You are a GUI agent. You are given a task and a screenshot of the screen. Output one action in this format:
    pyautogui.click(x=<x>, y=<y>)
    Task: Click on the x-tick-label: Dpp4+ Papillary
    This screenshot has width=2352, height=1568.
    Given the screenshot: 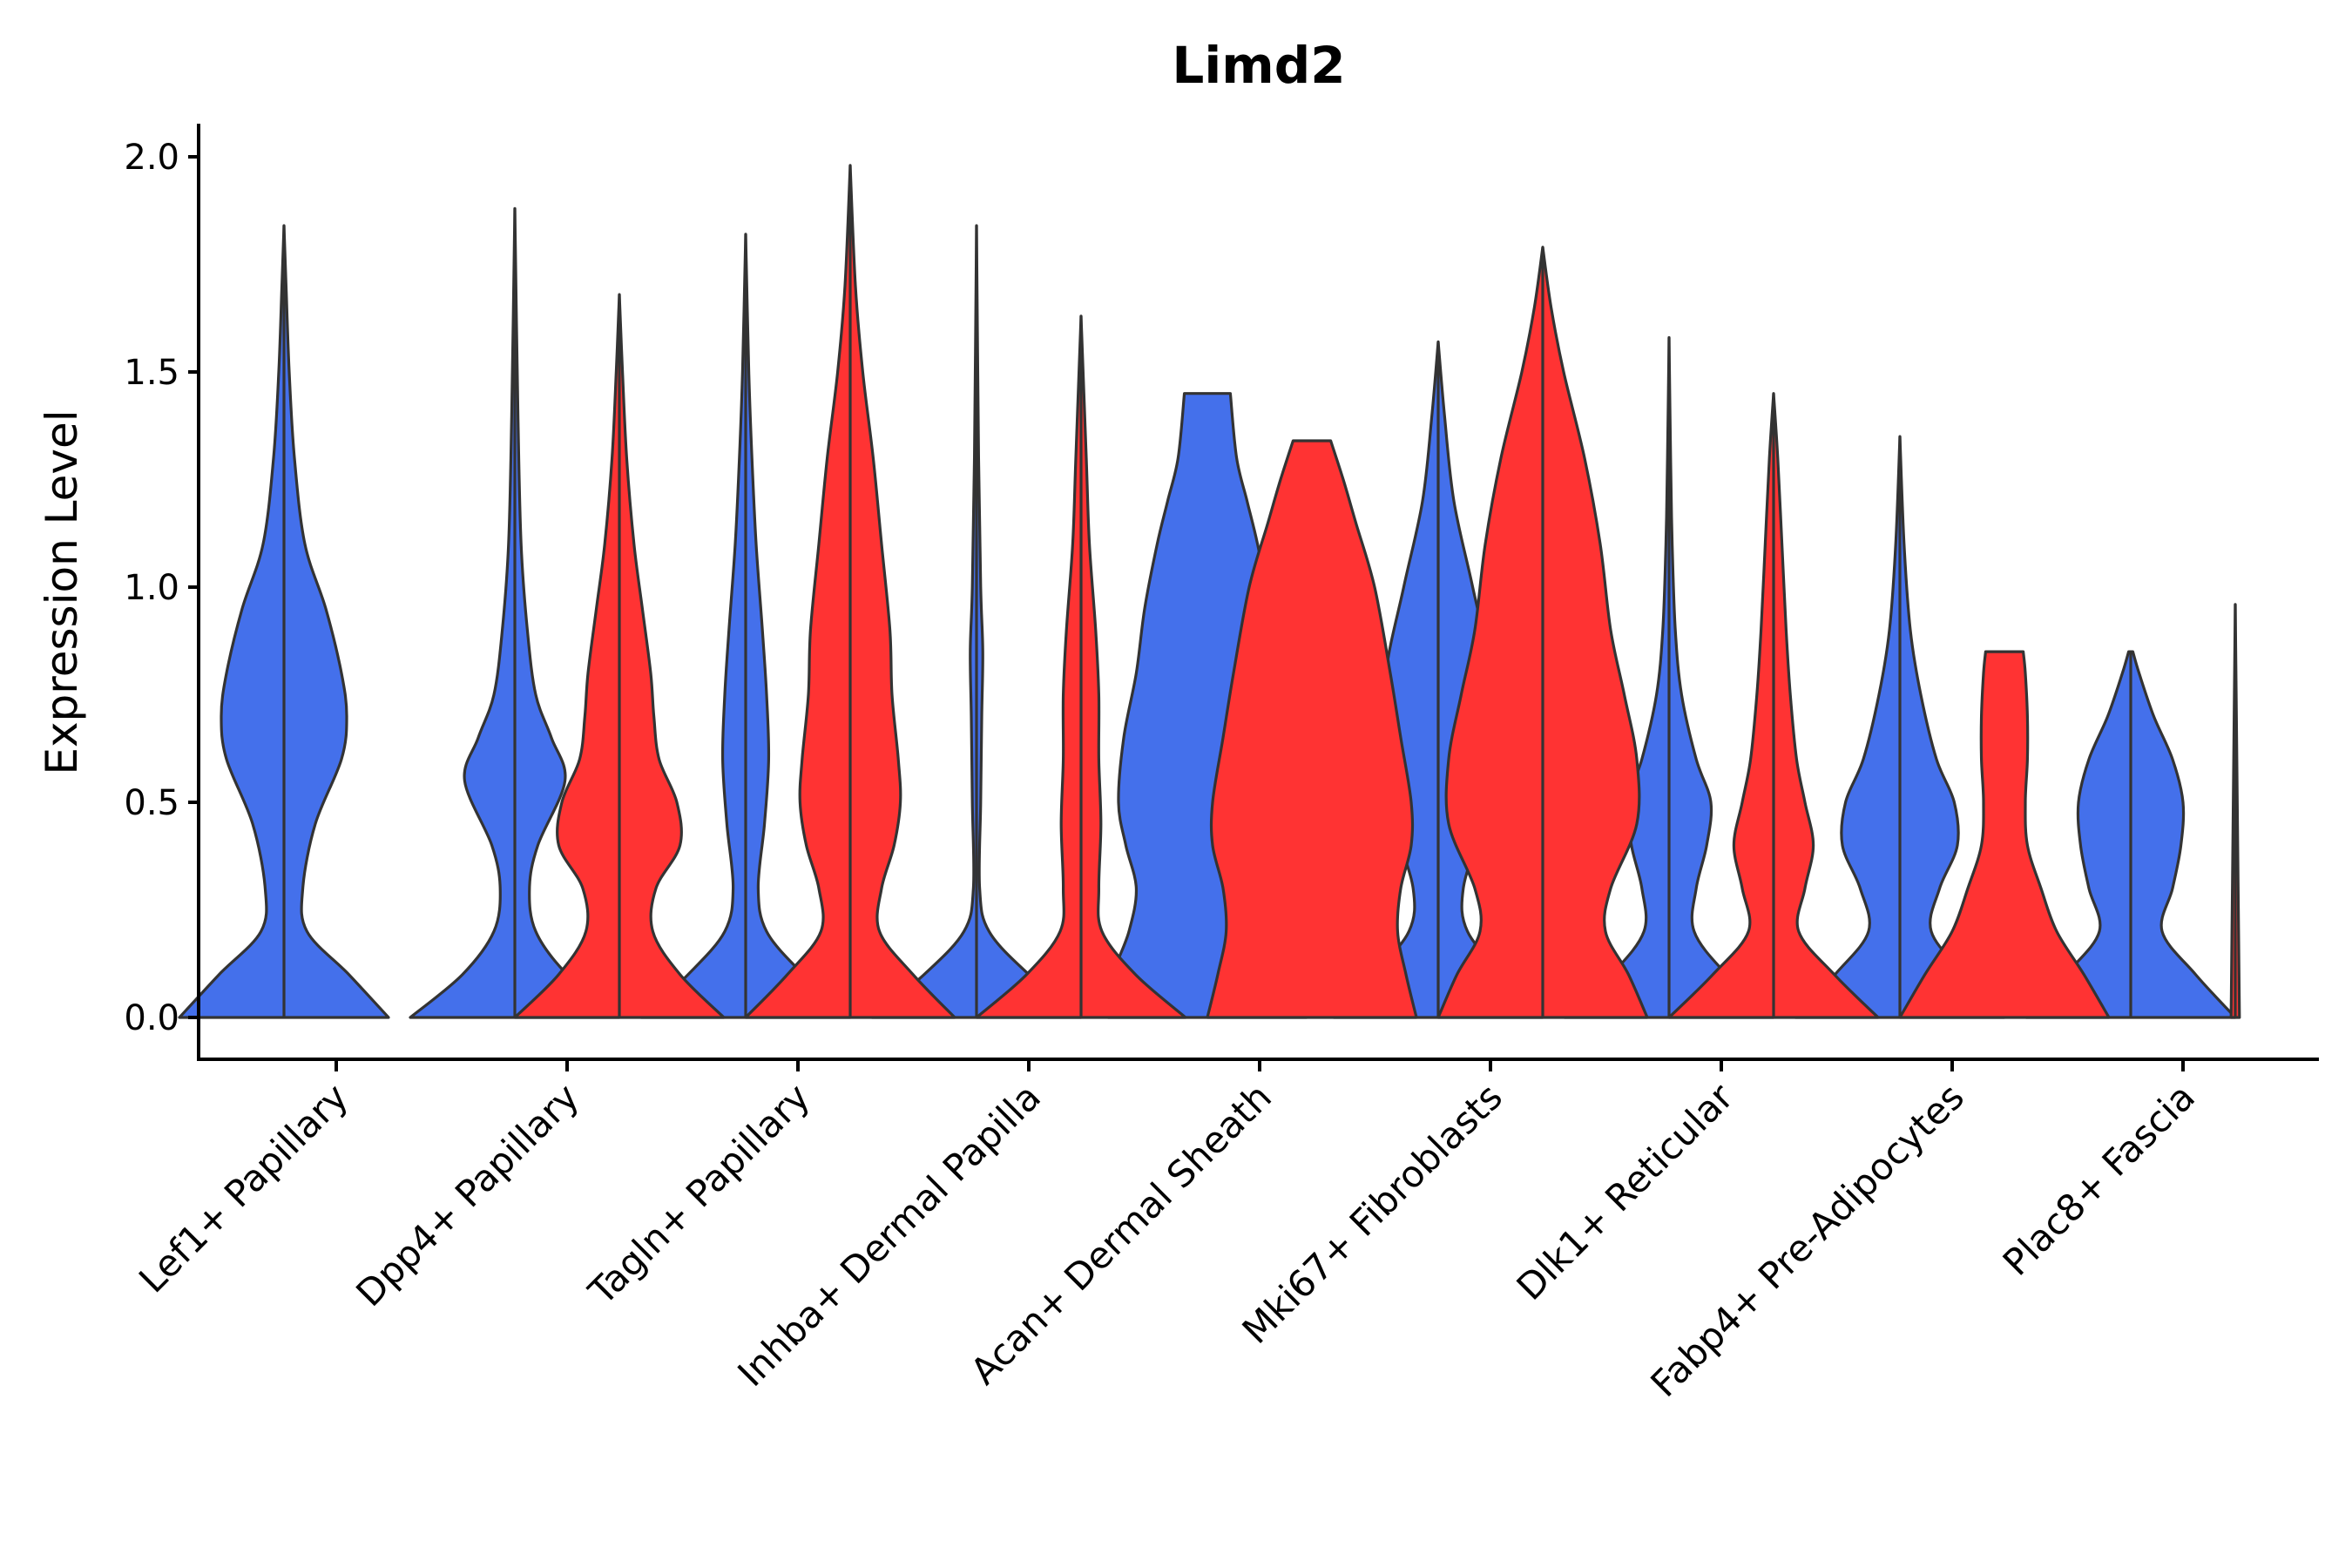 What is the action you would take?
    pyautogui.click(x=467, y=1195)
    